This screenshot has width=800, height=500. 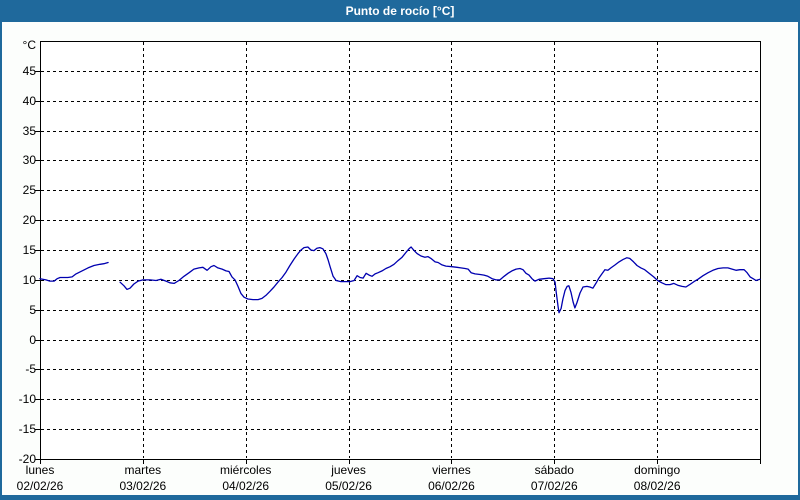 I want to click on window-title-bar: Punto de rocío [°C], so click(x=400, y=11).